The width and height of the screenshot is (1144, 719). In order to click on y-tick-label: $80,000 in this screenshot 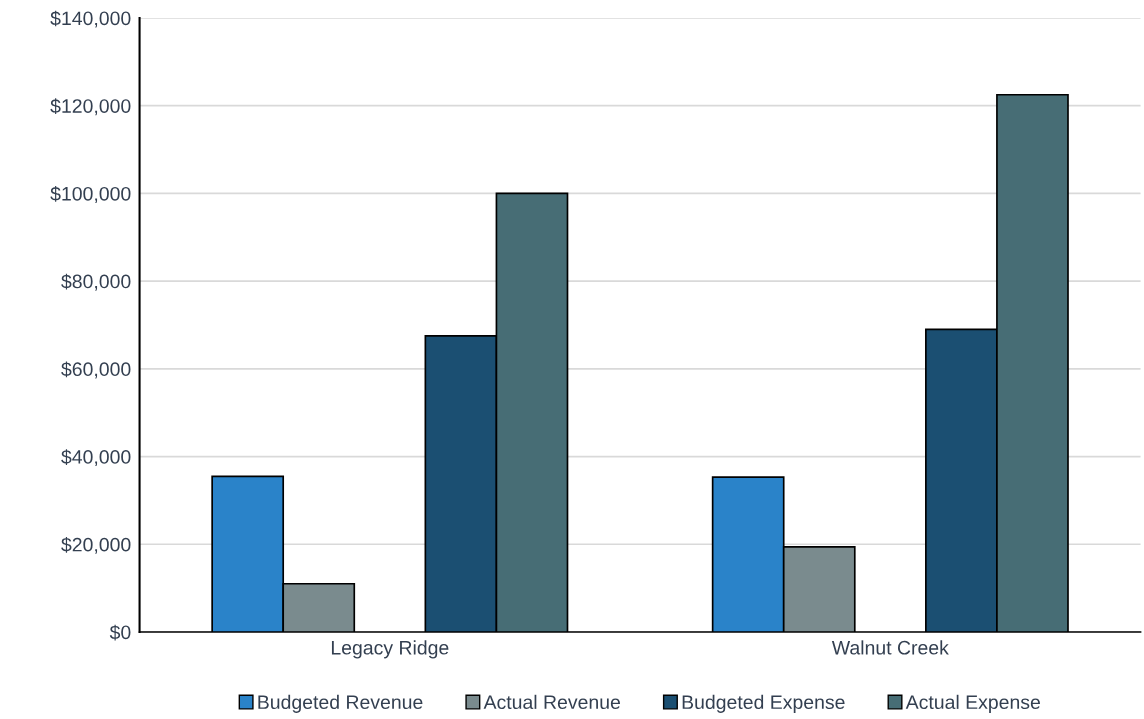, I will do `click(96, 282)`.